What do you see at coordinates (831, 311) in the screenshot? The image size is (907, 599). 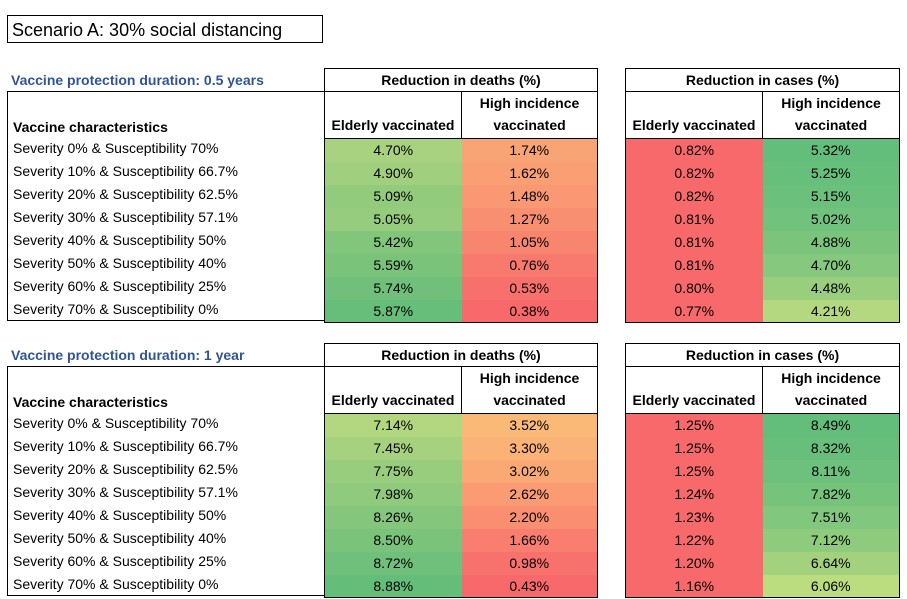 I see `value-cell: 4.21%` at bounding box center [831, 311].